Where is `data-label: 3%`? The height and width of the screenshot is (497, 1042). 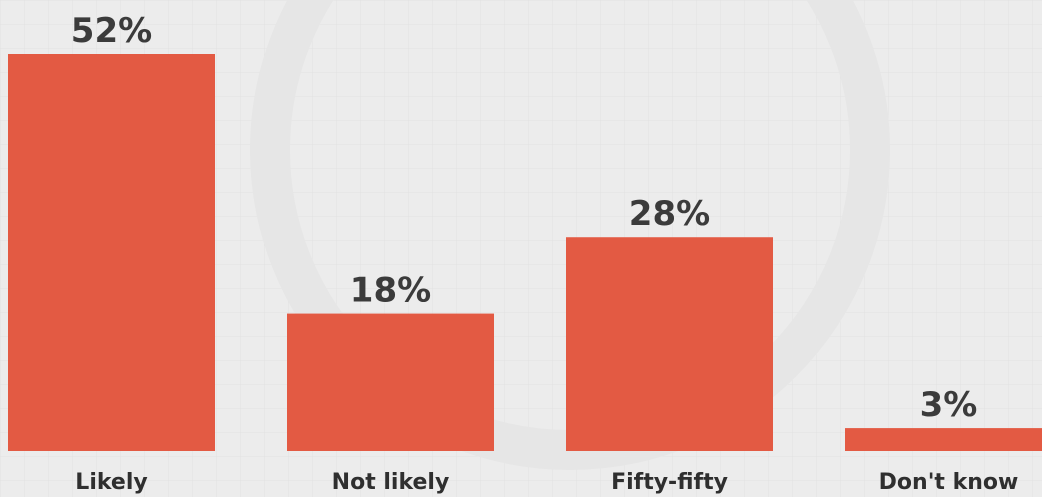 data-label: 3% is located at coordinates (949, 405).